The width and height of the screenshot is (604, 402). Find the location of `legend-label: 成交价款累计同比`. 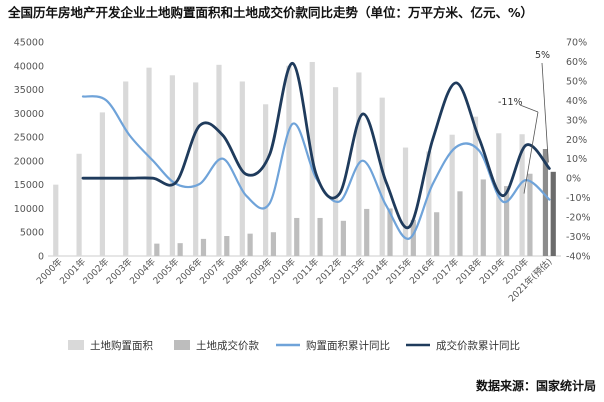

legend-label: 成交价款累计同比 is located at coordinates (478, 345).